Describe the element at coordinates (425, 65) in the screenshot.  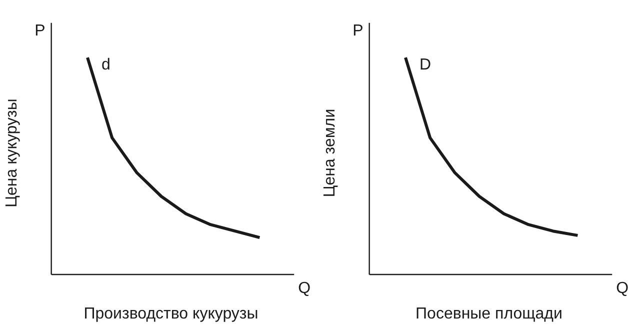
I see `series-label: D` at that location.